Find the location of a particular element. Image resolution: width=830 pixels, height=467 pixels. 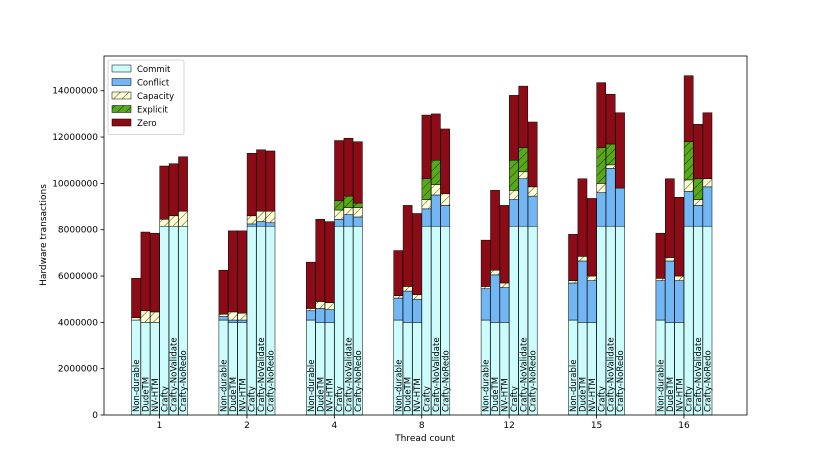

bar-hatch-capacity-crafty-t16 is located at coordinates (689, 185).